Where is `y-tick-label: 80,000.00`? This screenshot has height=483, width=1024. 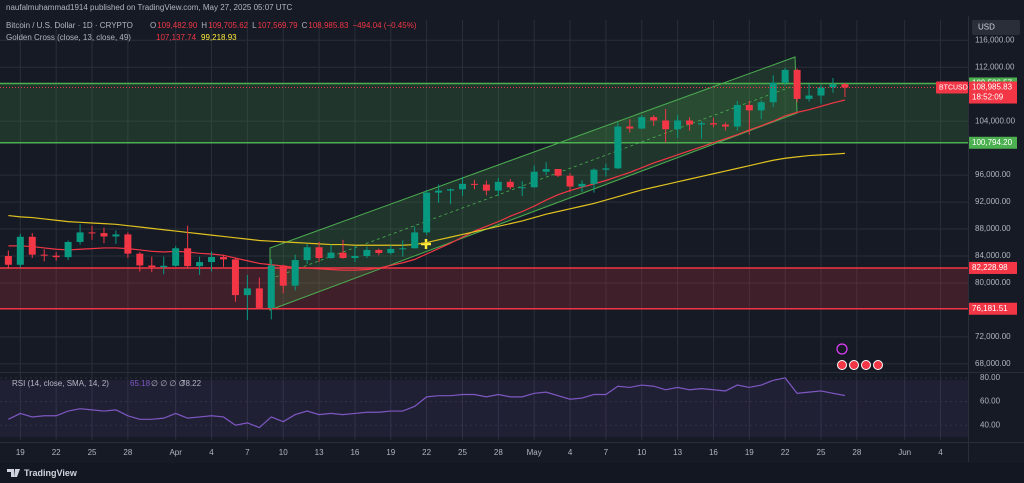
y-tick-label: 80,000.00 is located at coordinates (993, 282).